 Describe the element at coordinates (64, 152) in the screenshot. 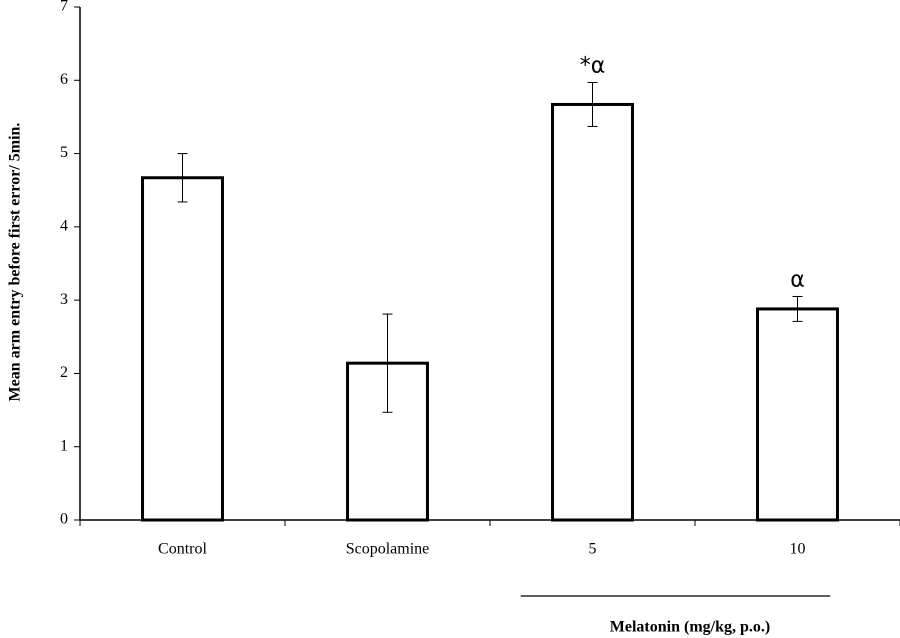

I see `y-tick-label: 5` at that location.